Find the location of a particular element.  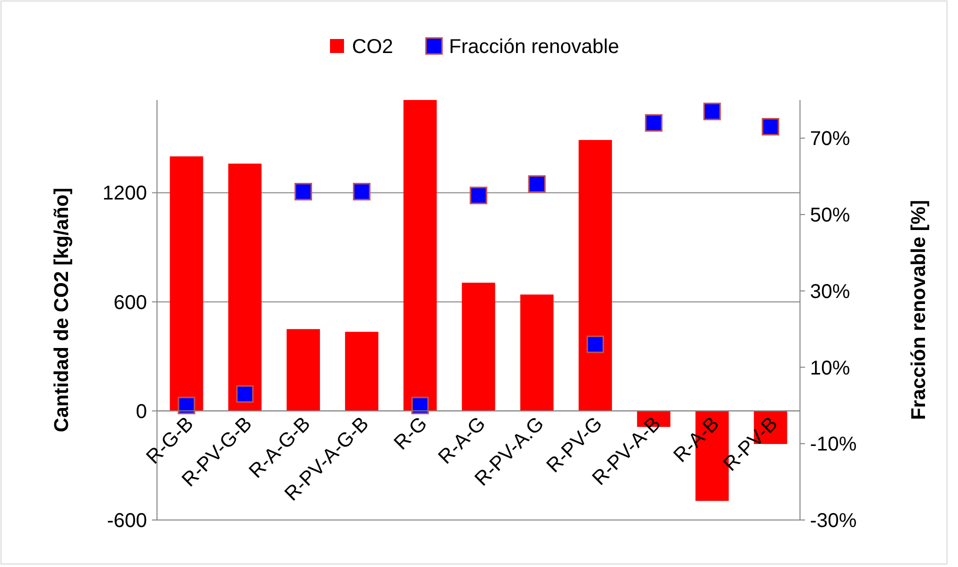

y-tick-label: 0 is located at coordinates (141, 411).